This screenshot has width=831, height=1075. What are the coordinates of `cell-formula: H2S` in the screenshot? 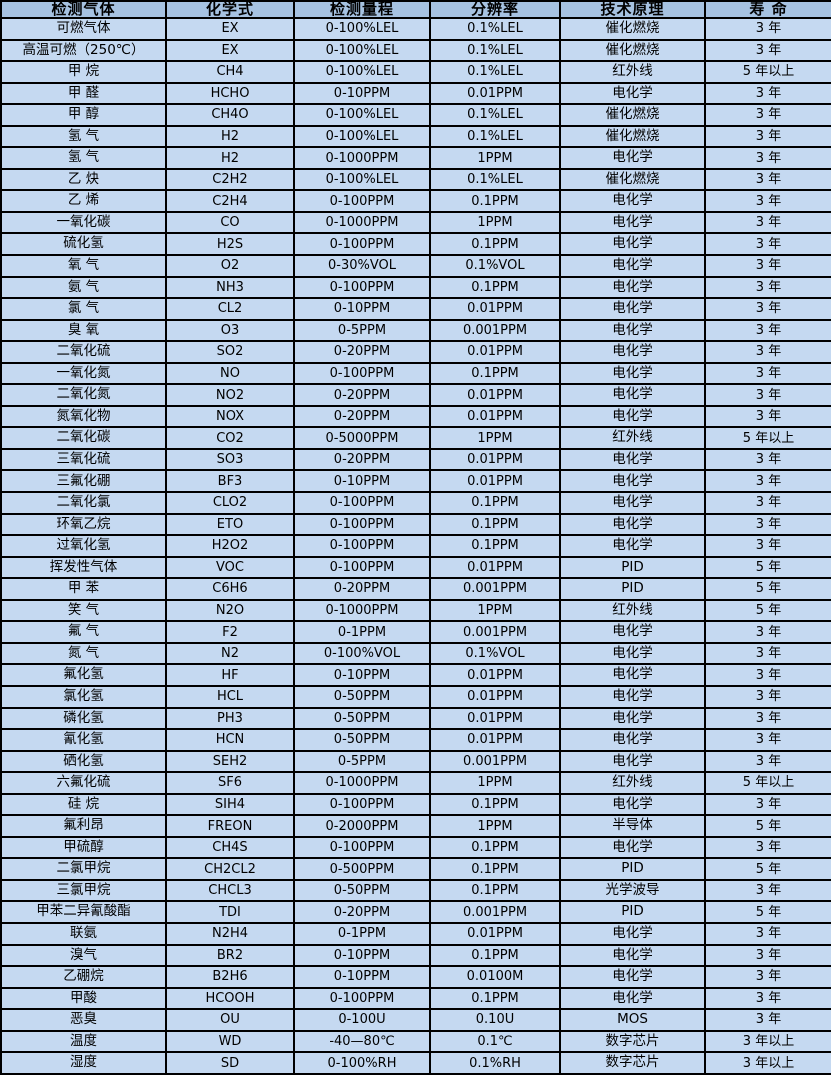 It's located at (230, 244).